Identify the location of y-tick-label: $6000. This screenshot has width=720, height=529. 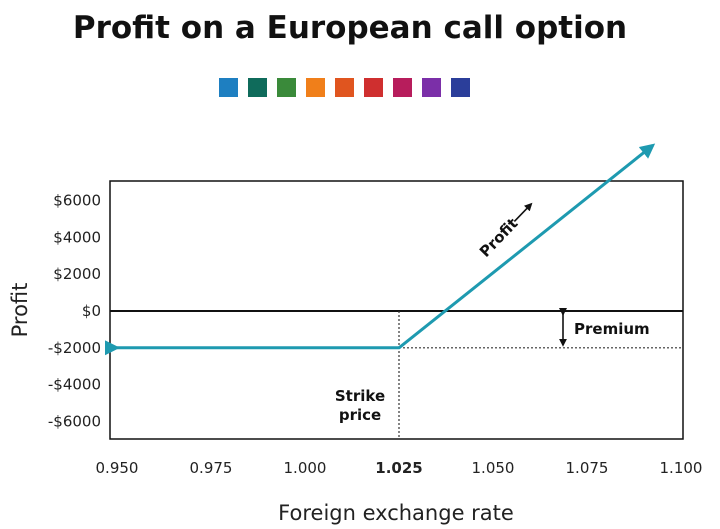
(77, 201).